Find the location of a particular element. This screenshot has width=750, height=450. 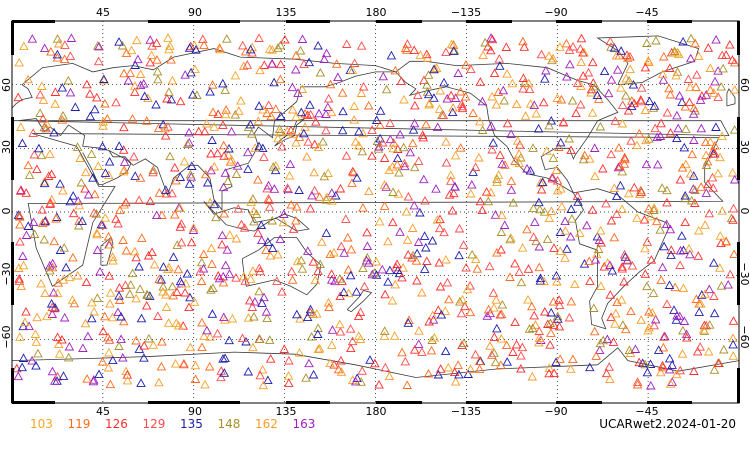

frame-bar-bottom is located at coordinates (399, 402).